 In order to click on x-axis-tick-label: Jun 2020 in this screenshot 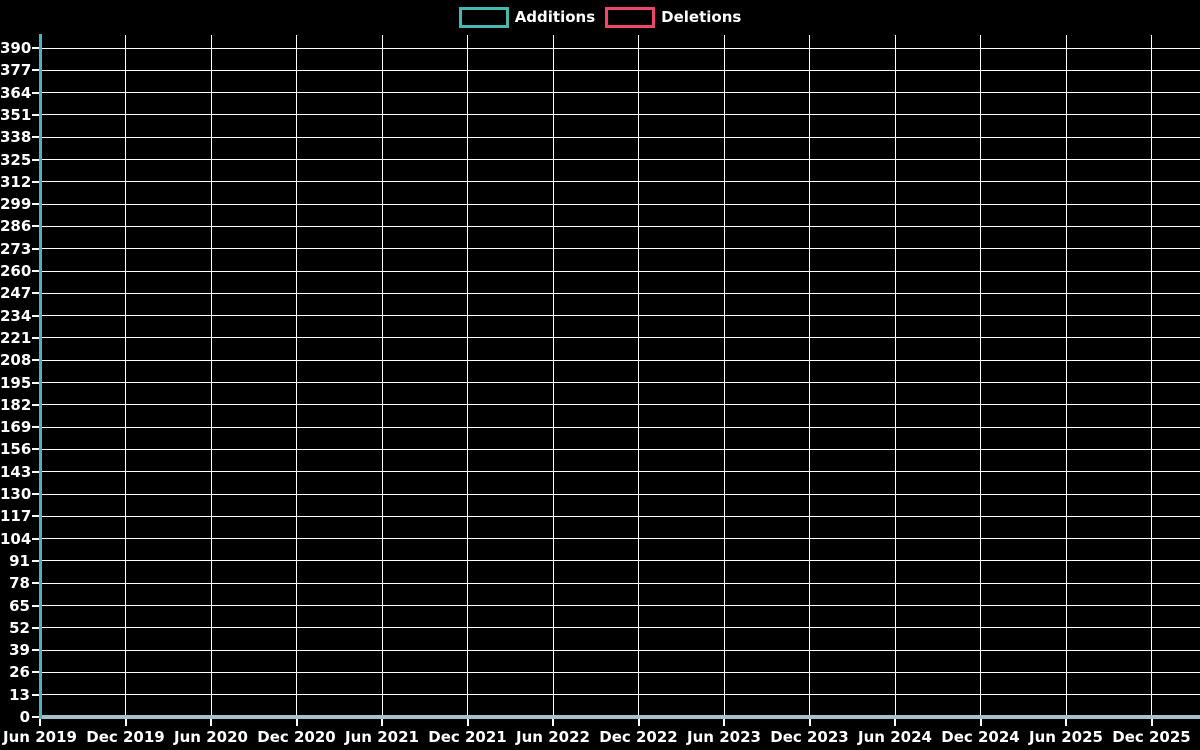, I will do `click(211, 737)`.